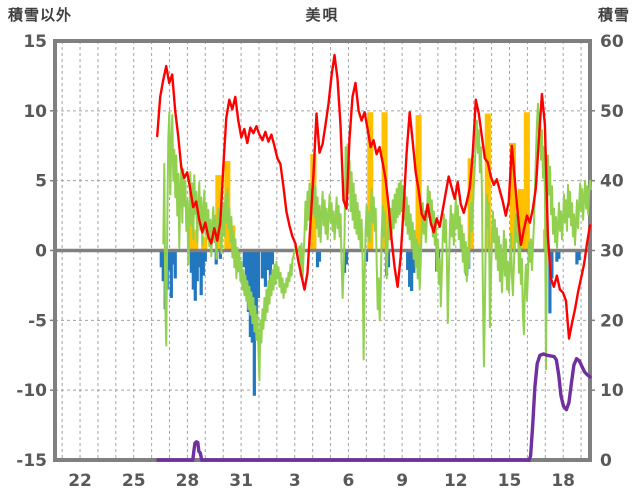 The image size is (636, 501). Describe the element at coordinates (80, 481) in the screenshot. I see `x-axis-tick-label: 22` at that location.